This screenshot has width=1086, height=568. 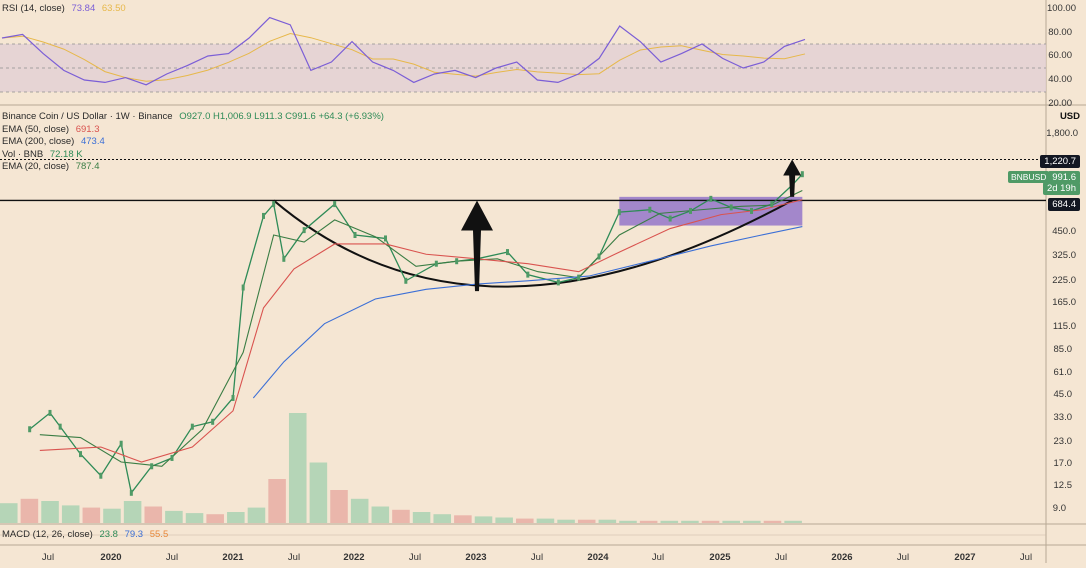 What do you see at coordinates (38, 141) in the screenshot?
I see `ema200-label: EMA (200, close)` at bounding box center [38, 141].